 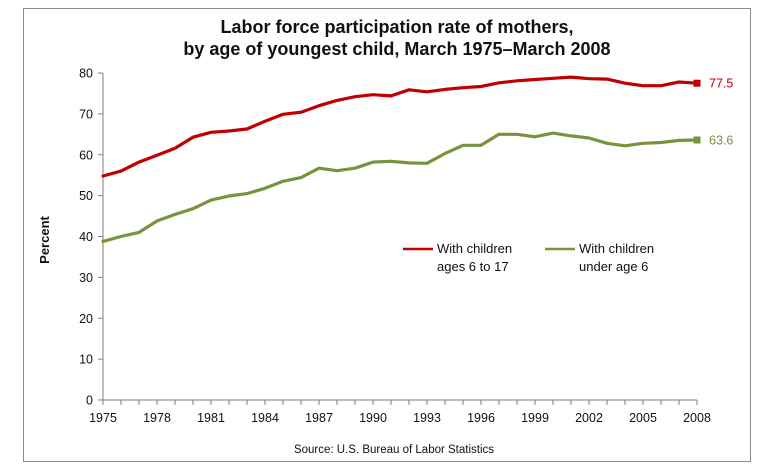 I want to click on legend-label-series-2-line-2: under age 6, so click(x=613, y=266).